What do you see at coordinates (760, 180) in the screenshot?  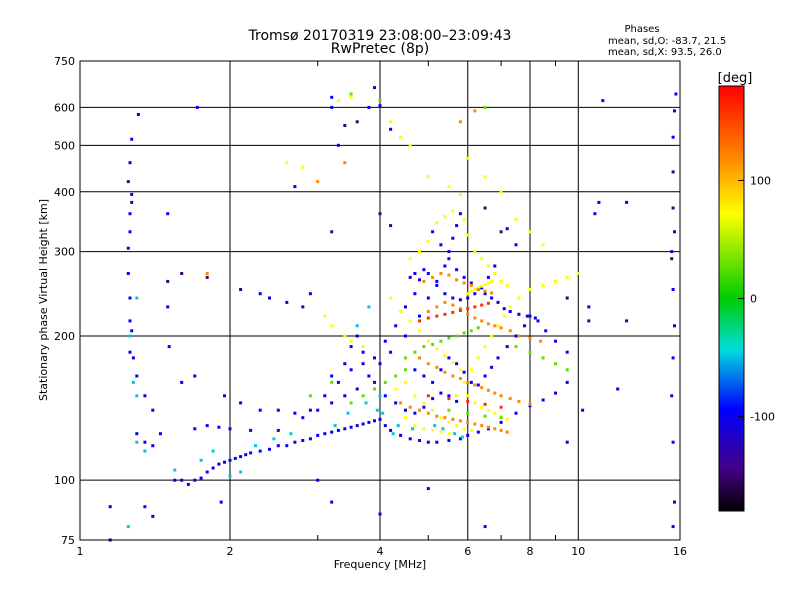 I see `colorbar-tick-label: 100` at bounding box center [760, 180].